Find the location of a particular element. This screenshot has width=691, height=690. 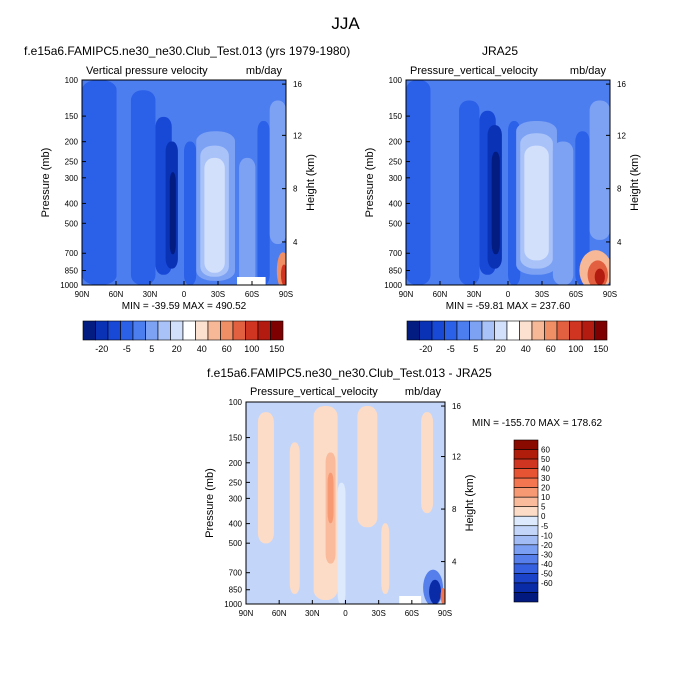

colorbar-label: -20 is located at coordinates (425, 349).